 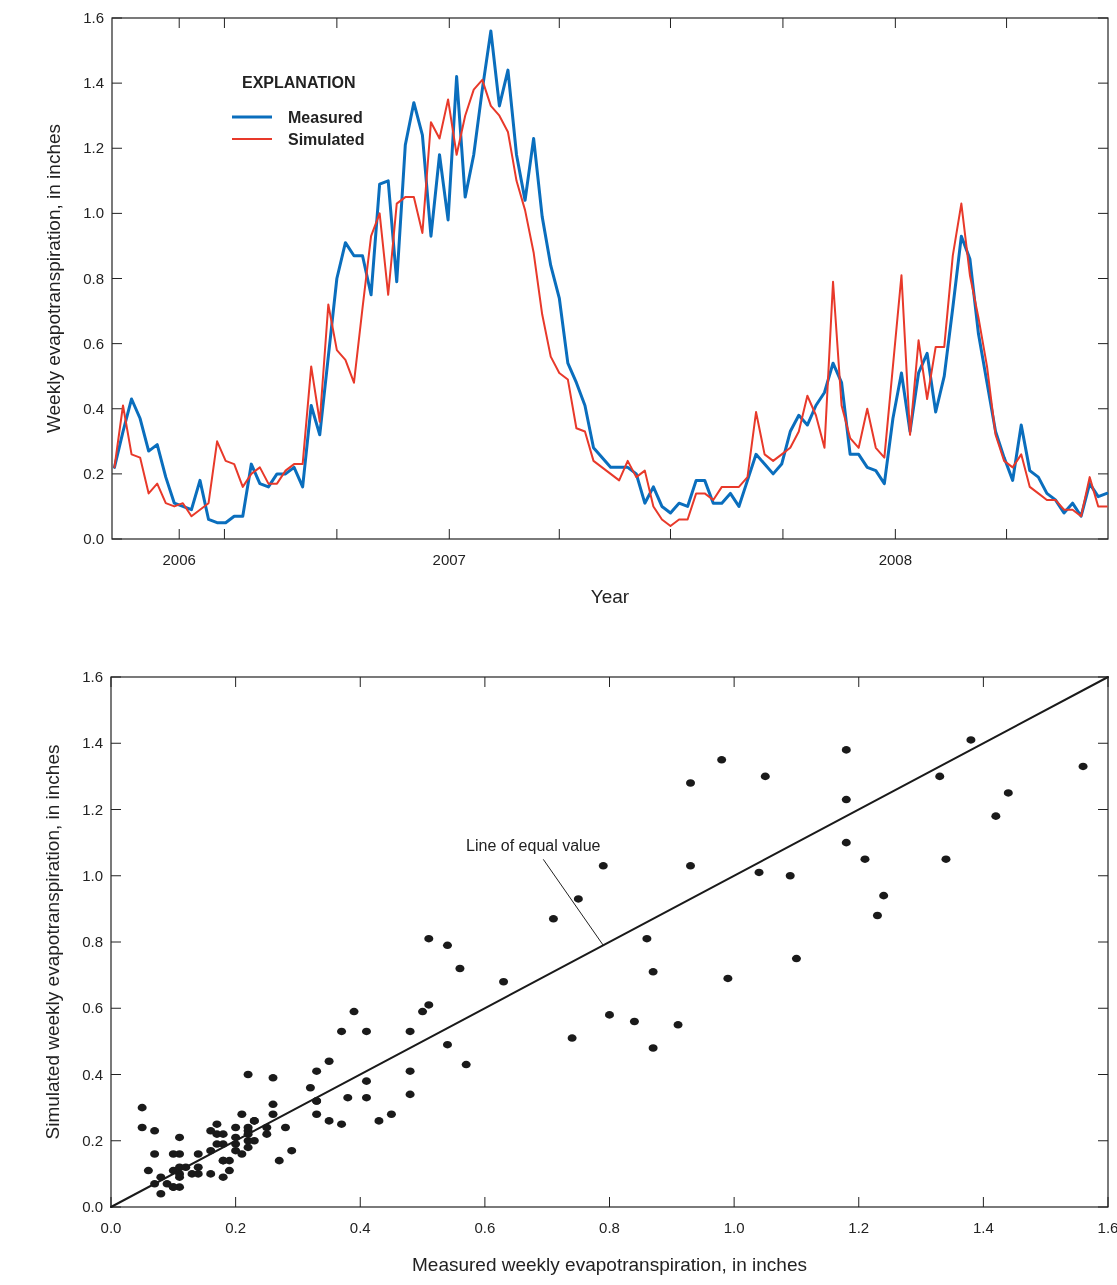 I want to click on annotation: Line of equal value, so click(x=533, y=846).